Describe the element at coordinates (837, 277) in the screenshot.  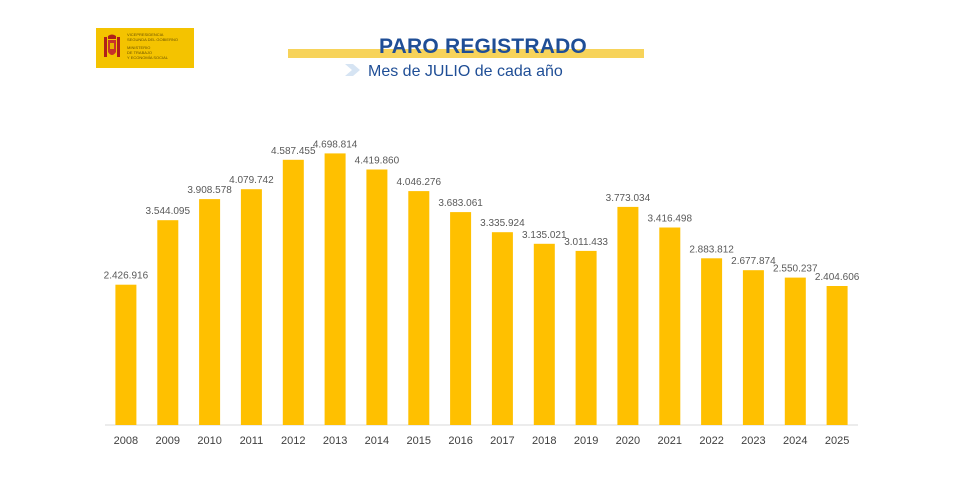
I see `data-label-2025: 2.404.606` at that location.